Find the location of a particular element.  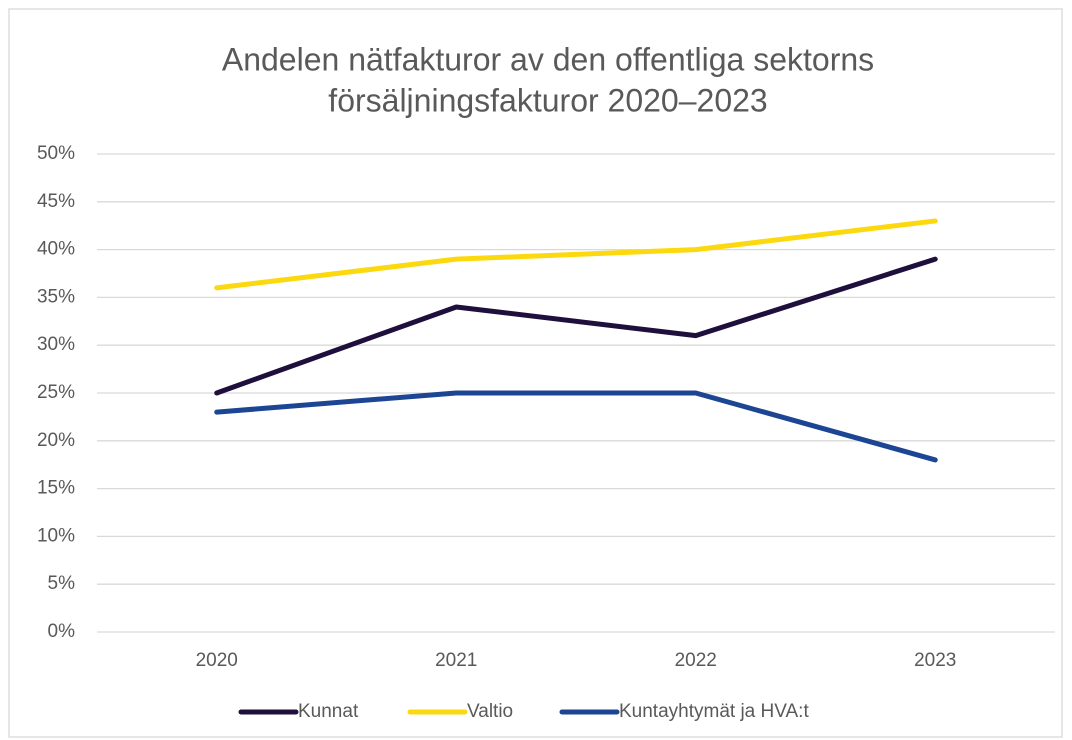

legend-label: Kunnat is located at coordinates (328, 711).